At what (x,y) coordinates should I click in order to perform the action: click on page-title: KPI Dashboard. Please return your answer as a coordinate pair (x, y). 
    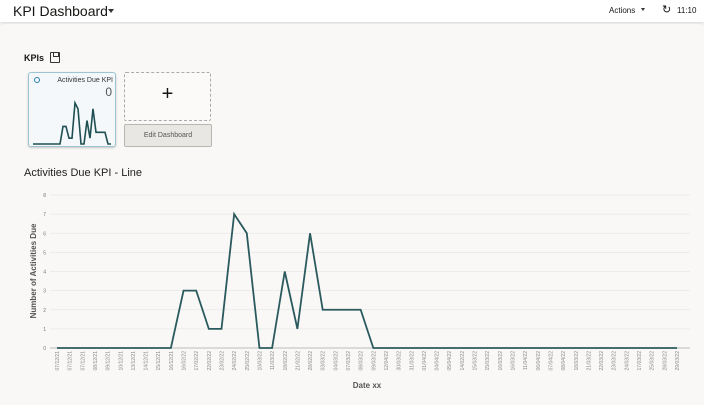
    Looking at the image, I should click on (60, 11).